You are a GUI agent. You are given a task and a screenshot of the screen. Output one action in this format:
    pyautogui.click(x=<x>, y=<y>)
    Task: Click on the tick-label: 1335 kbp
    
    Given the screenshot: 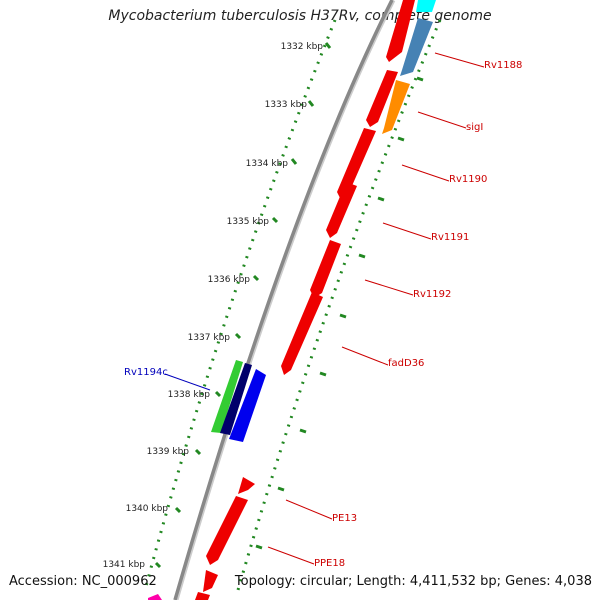 What is the action you would take?
    pyautogui.click(x=248, y=222)
    